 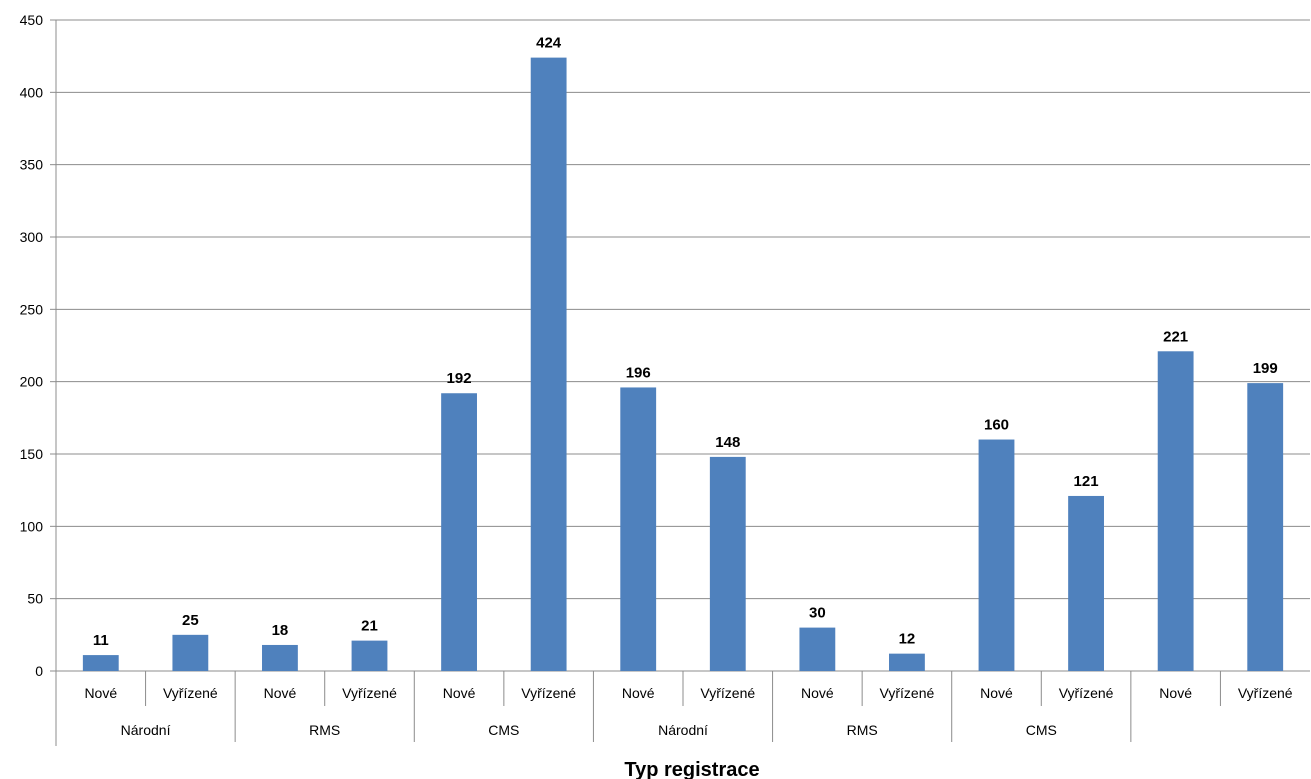 I want to click on y-tick-label: 350, so click(x=32, y=165).